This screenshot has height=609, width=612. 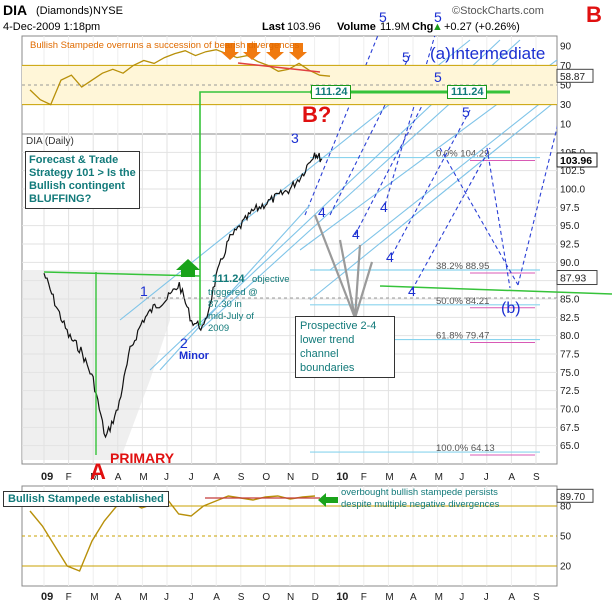 What do you see at coordinates (327, 368) in the screenshot?
I see `channel-box-line4: boundaries` at bounding box center [327, 368].